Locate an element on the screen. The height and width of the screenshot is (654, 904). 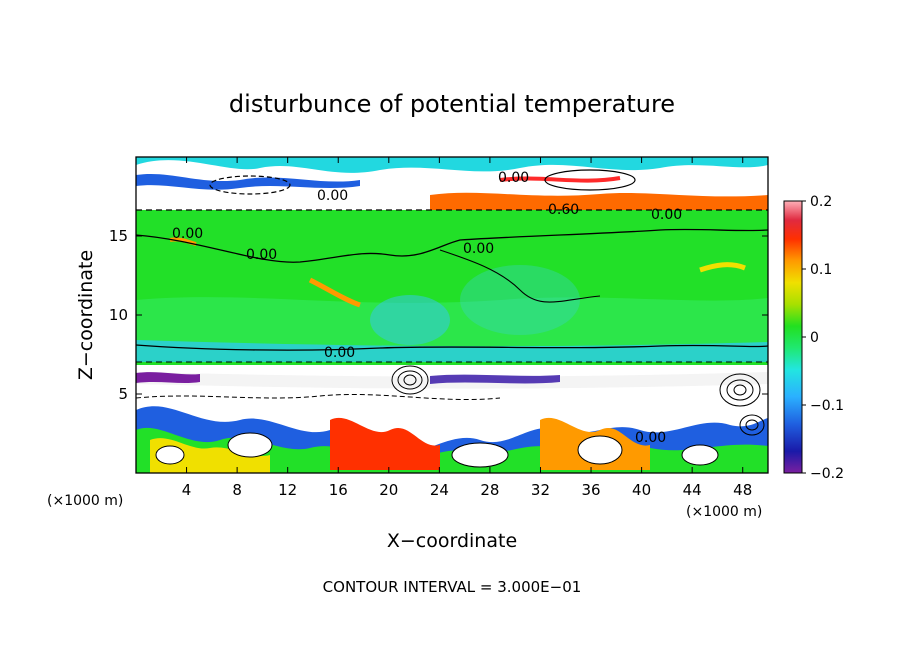
y-tick-label: 5 is located at coordinates (123, 394).